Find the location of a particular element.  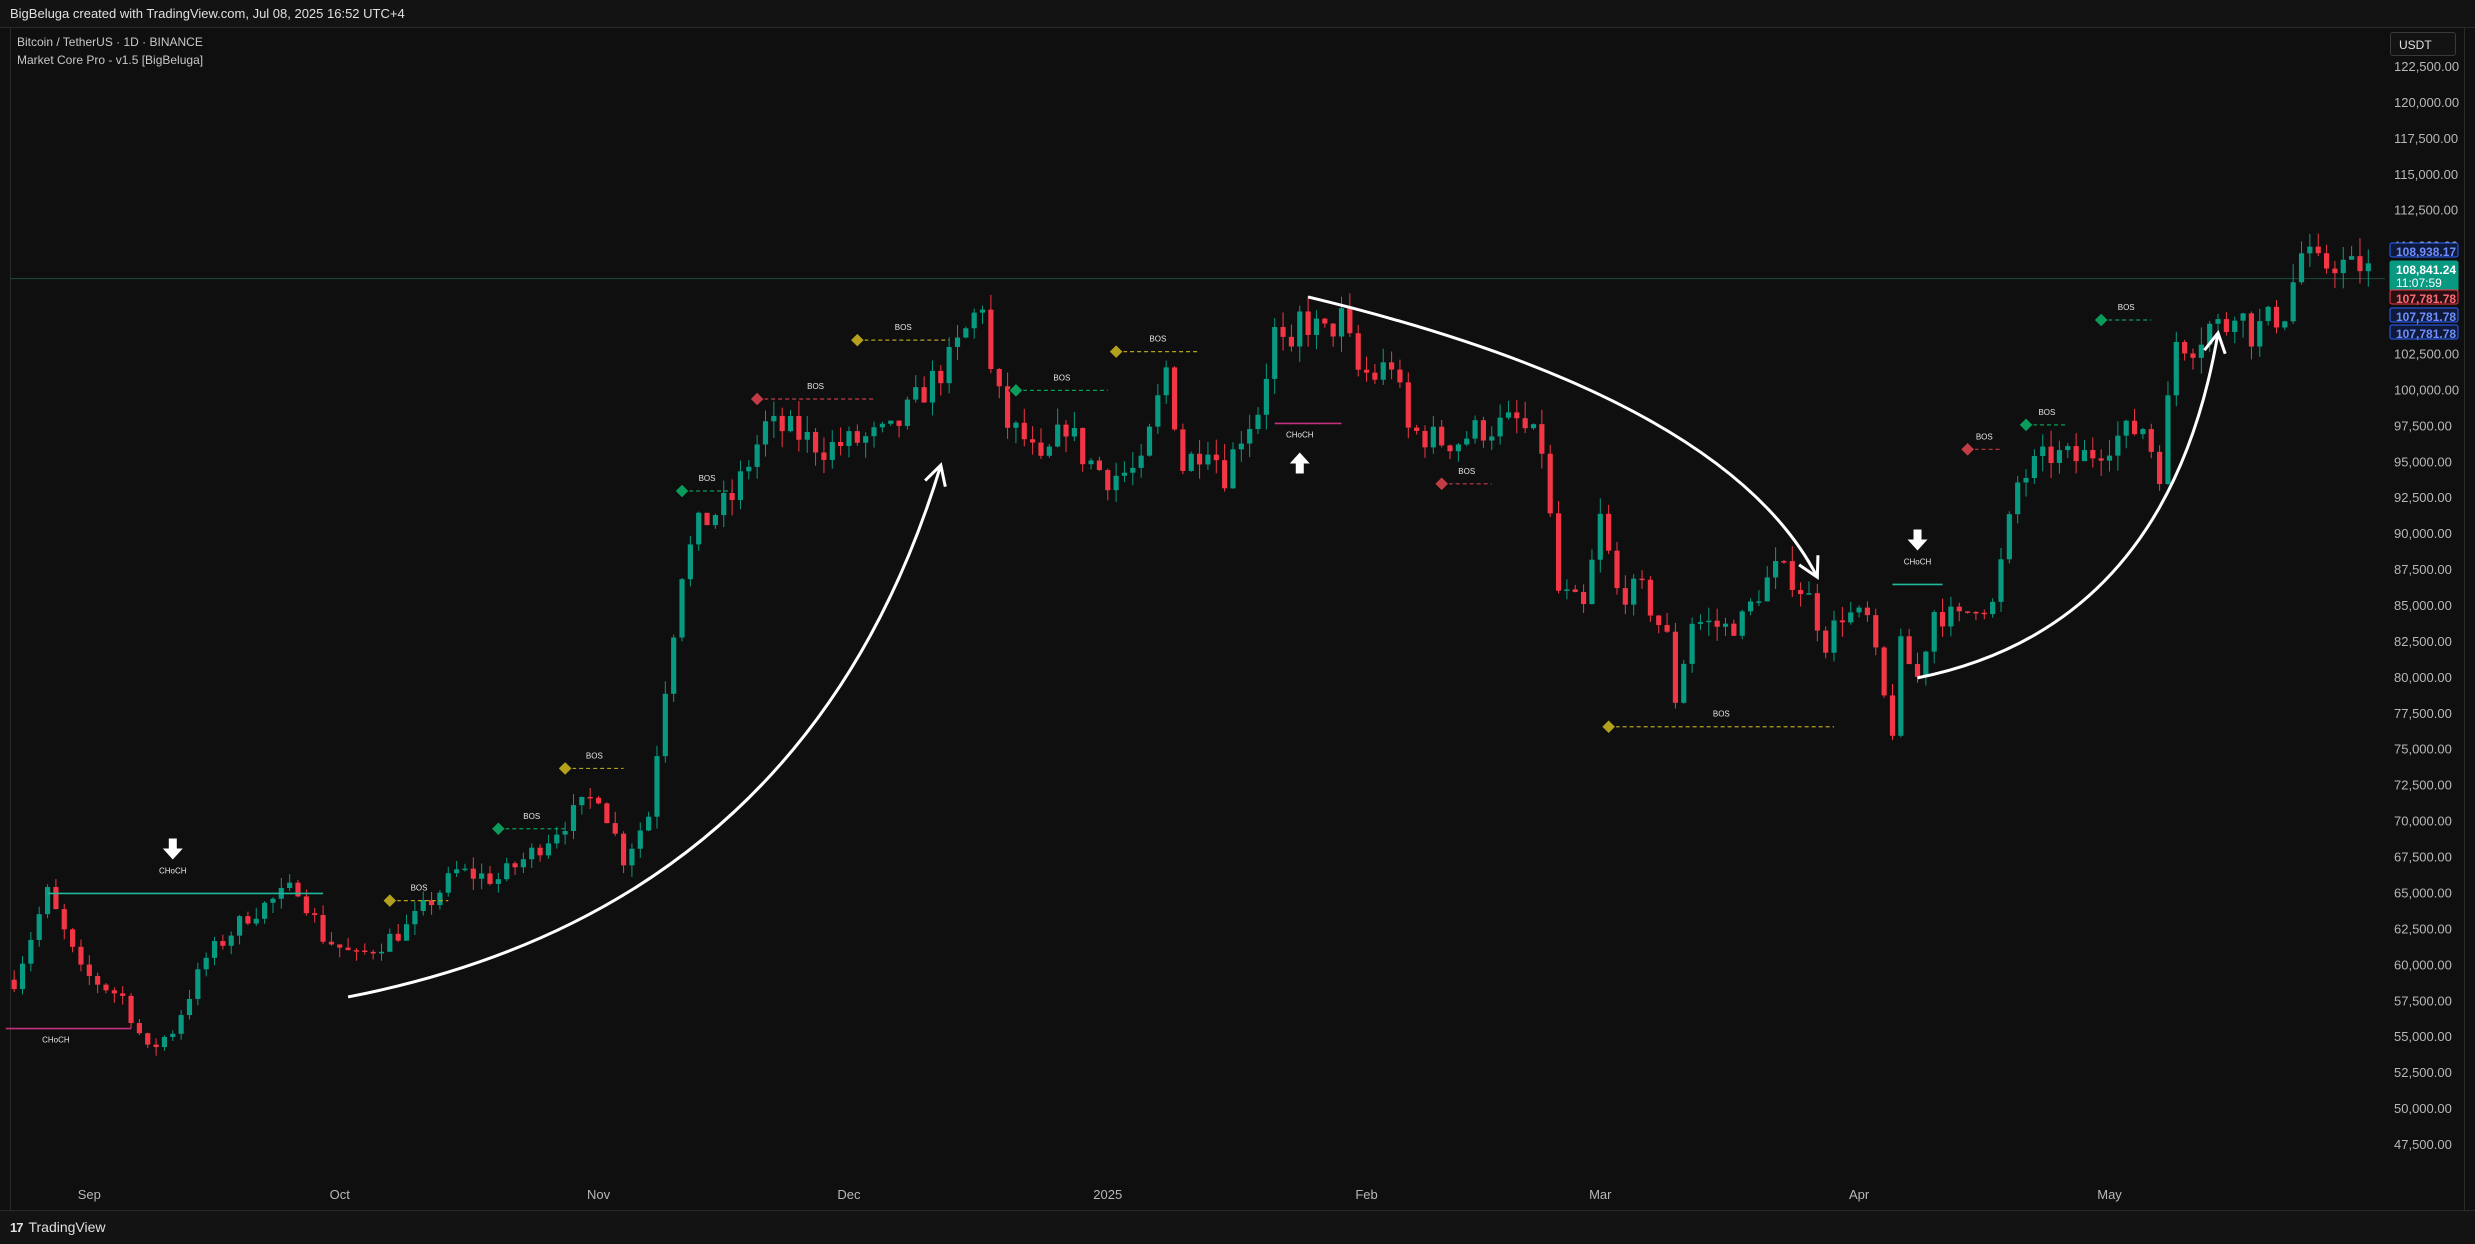

symbol-label: Bitcoin / TetherUS · 1D · BINANCE is located at coordinates (110, 42).